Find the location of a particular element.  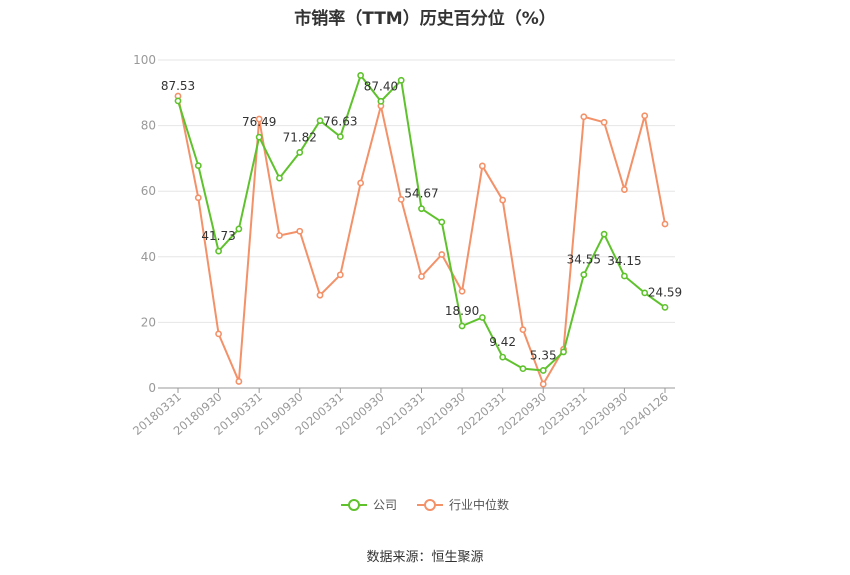

y-tick-label: 100 is located at coordinates (144, 60).